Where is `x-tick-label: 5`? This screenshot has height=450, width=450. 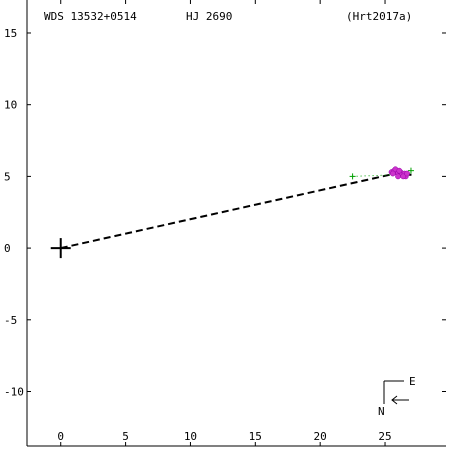 x-tick-label: 5 is located at coordinates (125, 436).